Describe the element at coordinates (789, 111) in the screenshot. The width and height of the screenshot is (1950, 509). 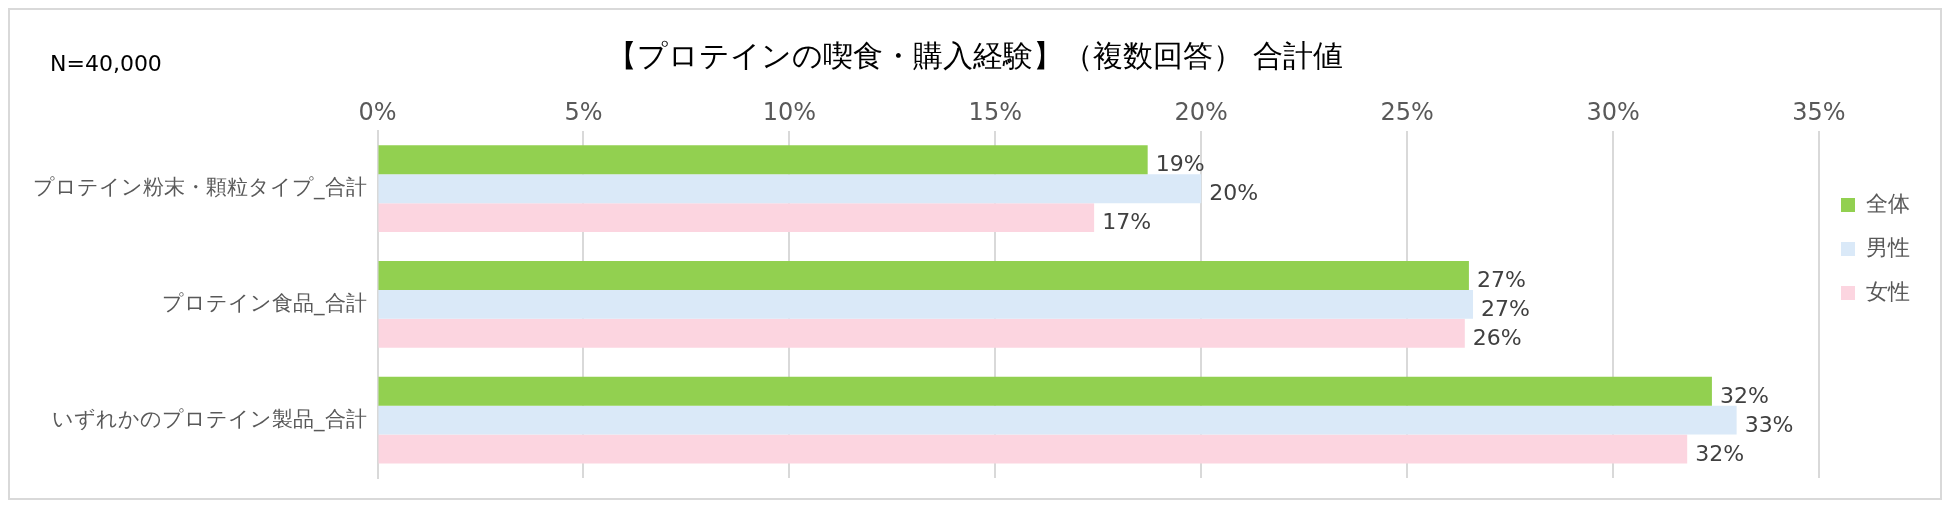
I see `x-tick-label: 10%` at that location.